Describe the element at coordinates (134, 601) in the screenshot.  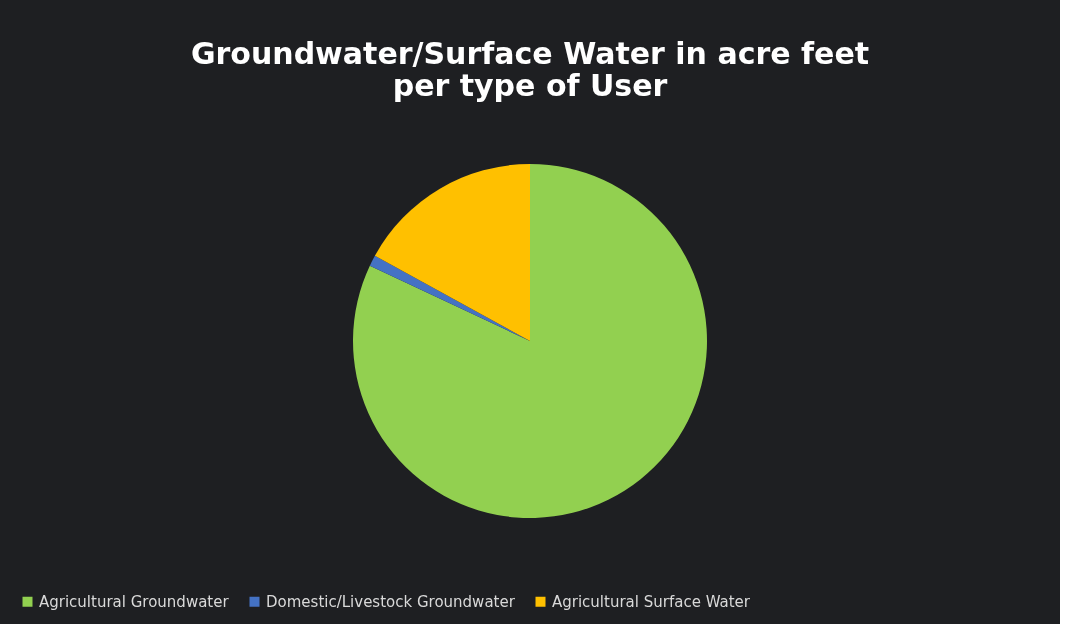
I see `legend-label: Agricultural Groundwater` at that location.